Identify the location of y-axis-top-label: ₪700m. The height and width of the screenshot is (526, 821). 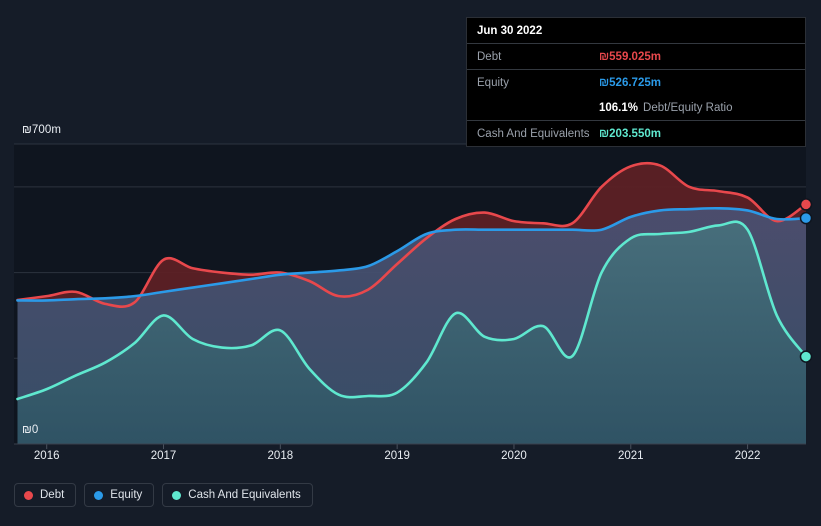
(42, 130).